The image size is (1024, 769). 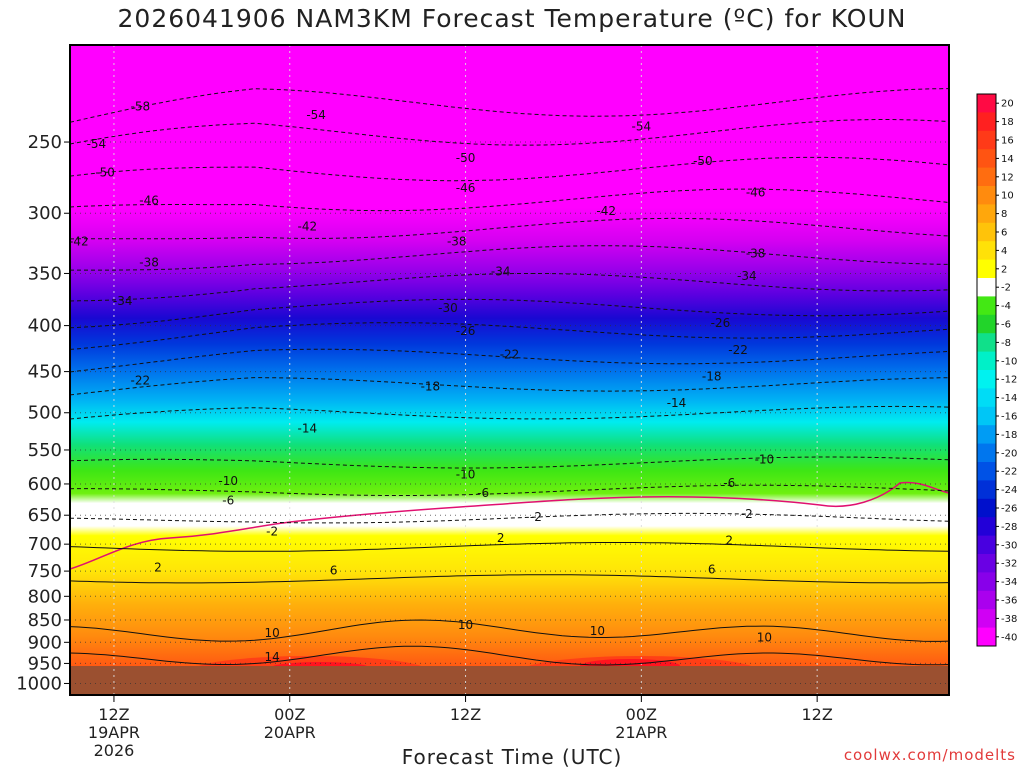 I want to click on pressure-tick-label: 550, so click(x=45, y=450).